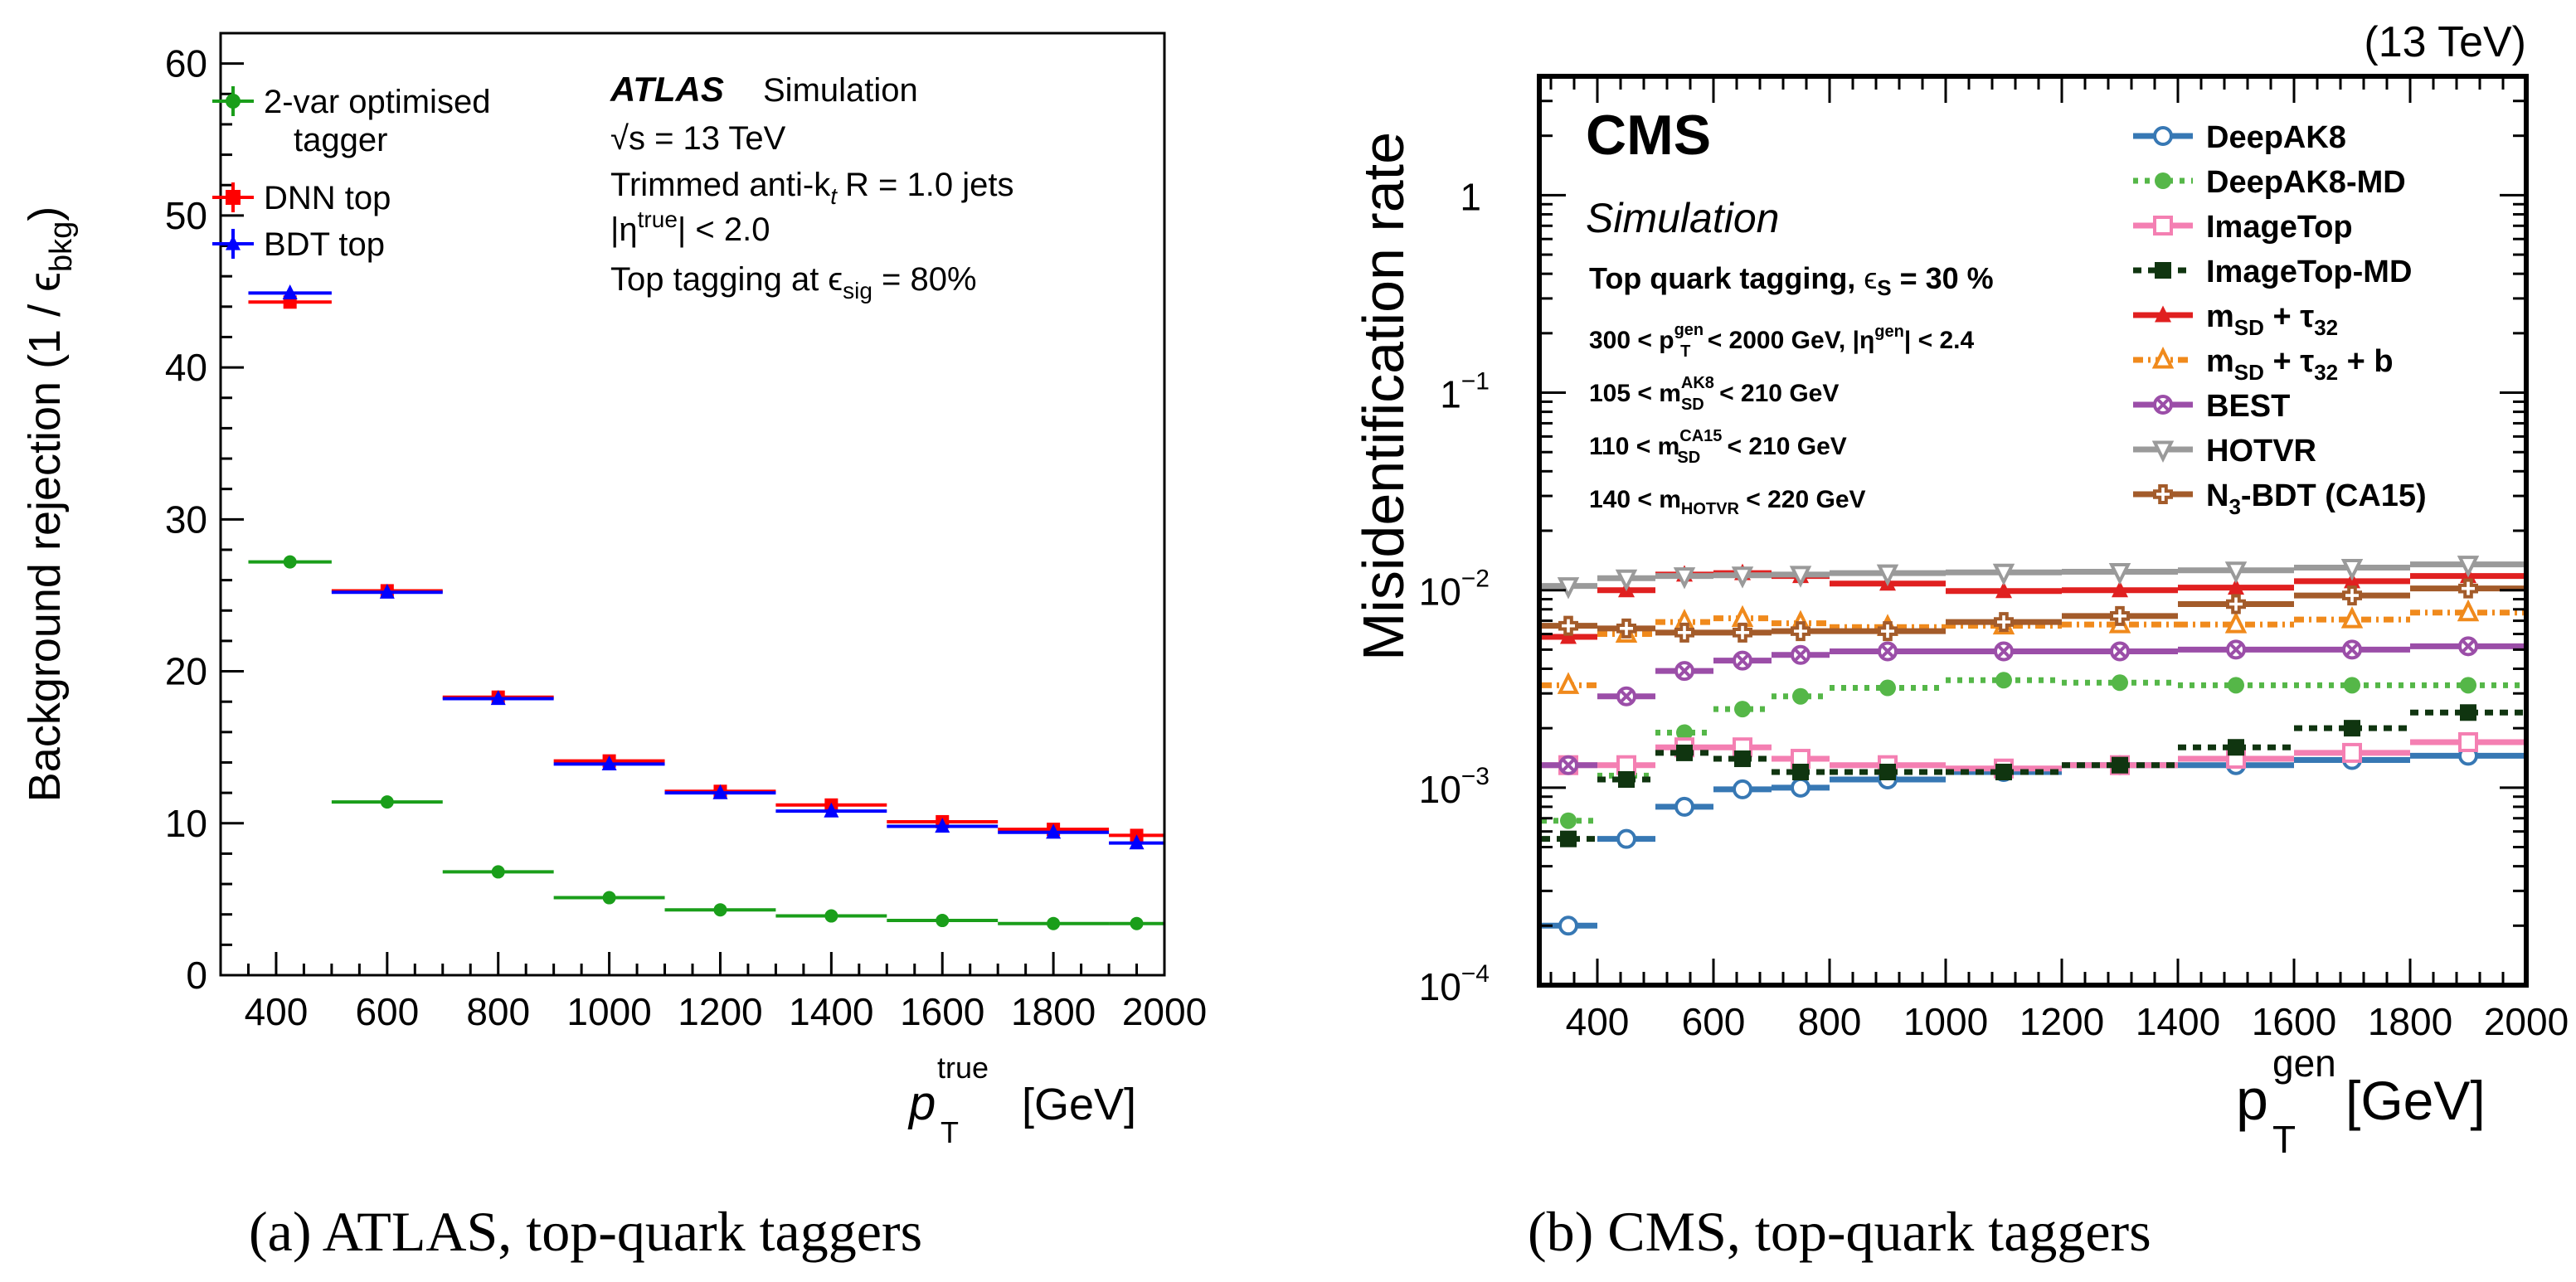  Describe the element at coordinates (1839, 1231) in the screenshot. I see `caption-b: (b) CMS, top-quark taggers` at that location.